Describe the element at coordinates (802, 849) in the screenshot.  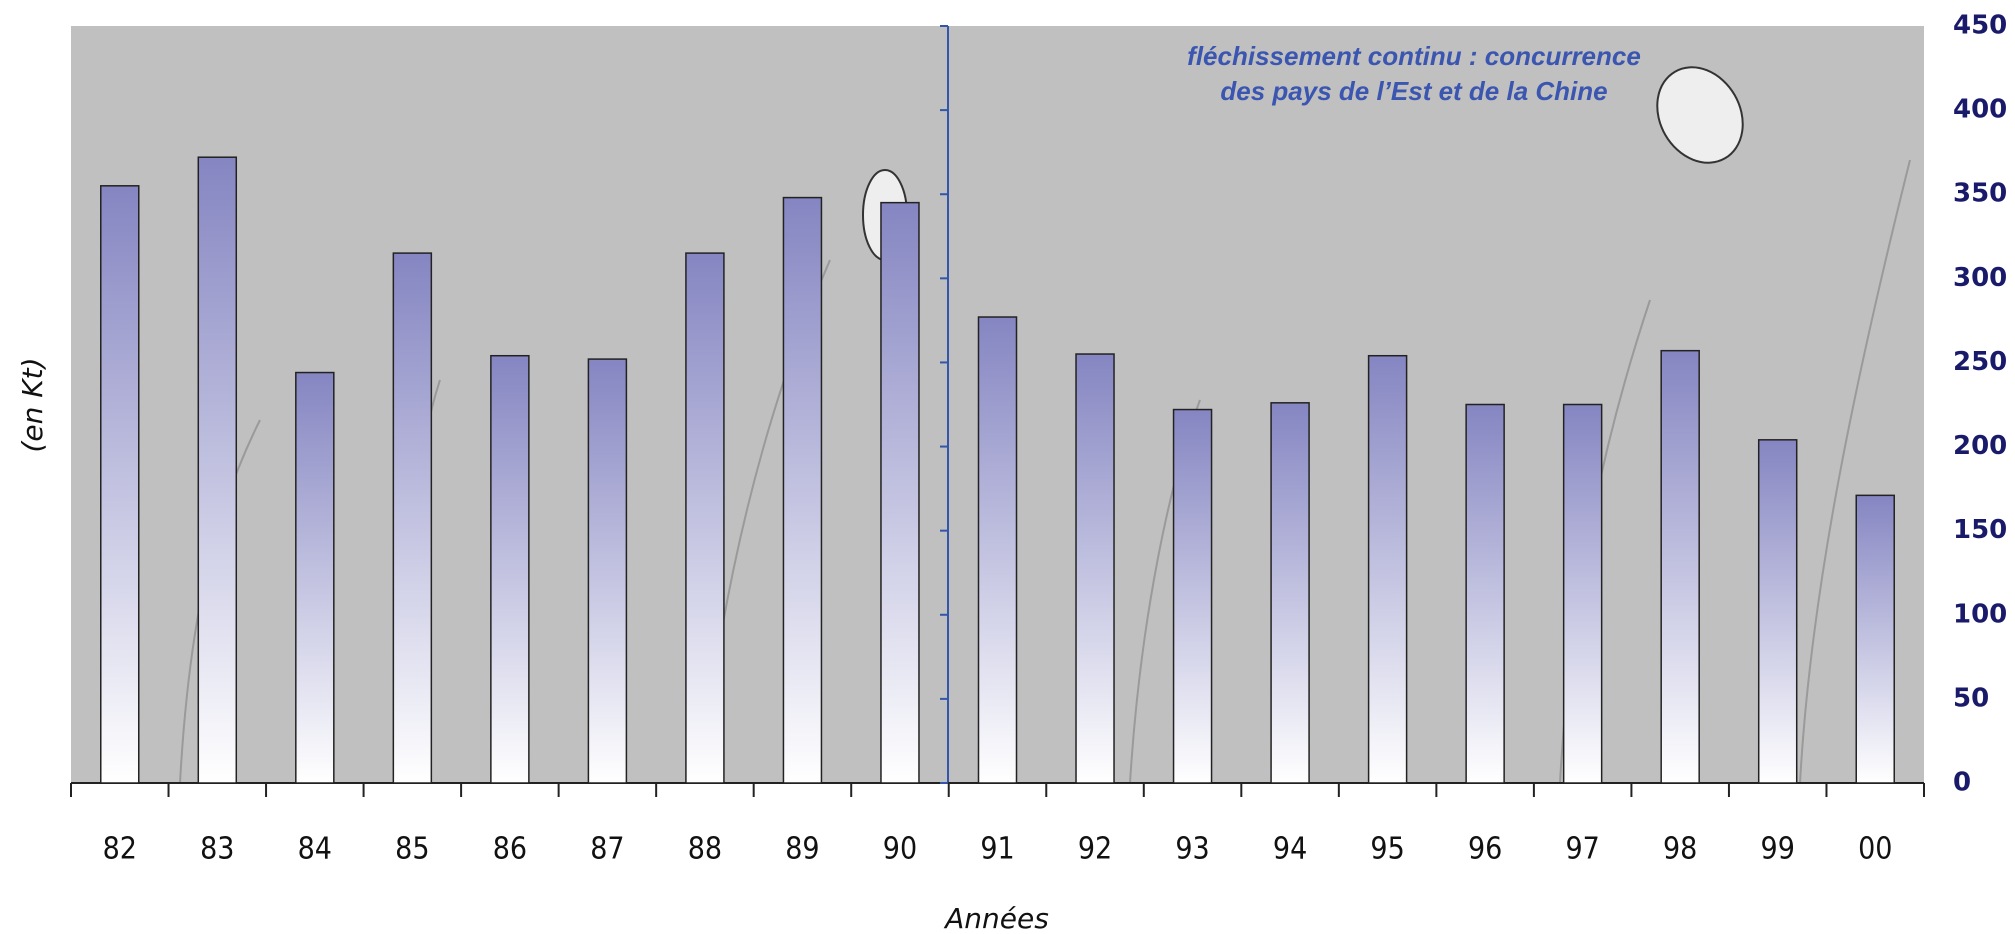
I see `x-tick-label: 89` at that location.